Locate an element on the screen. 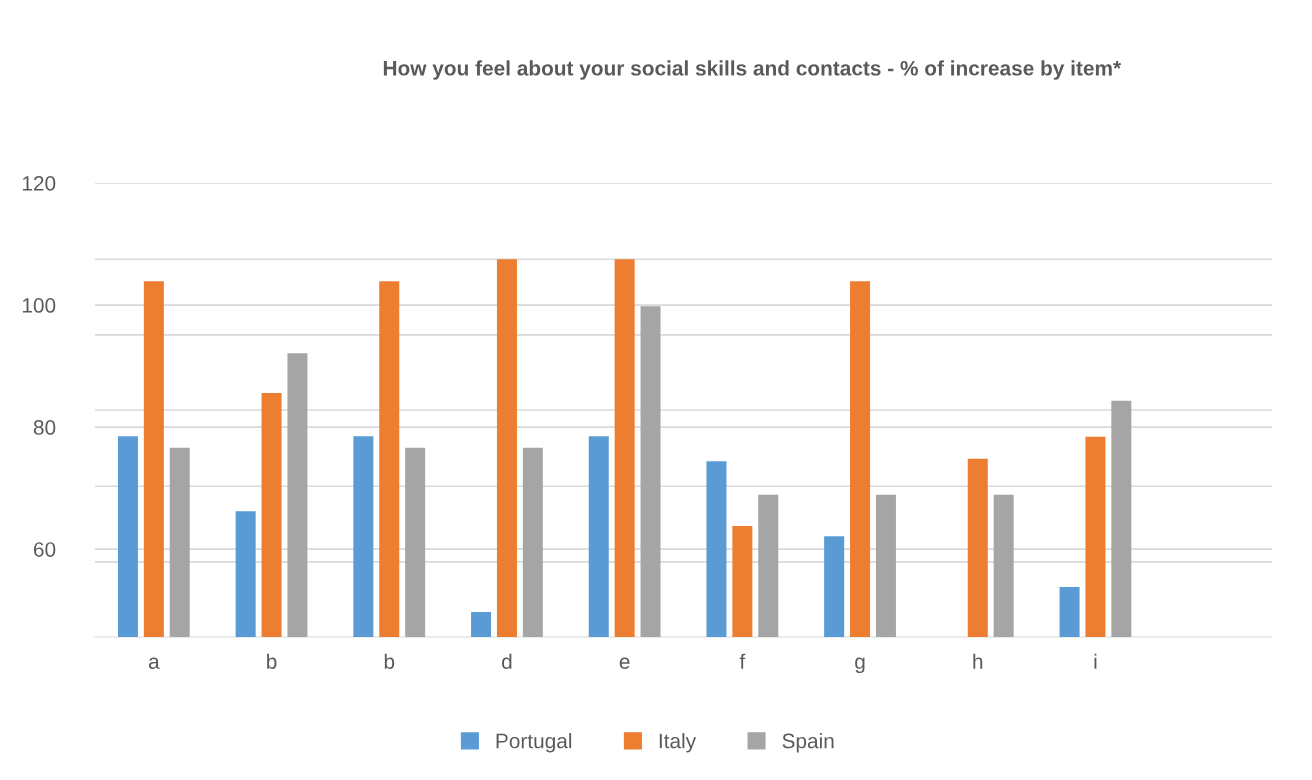 The image size is (1312, 780). x-tick-label: h is located at coordinates (978, 661).